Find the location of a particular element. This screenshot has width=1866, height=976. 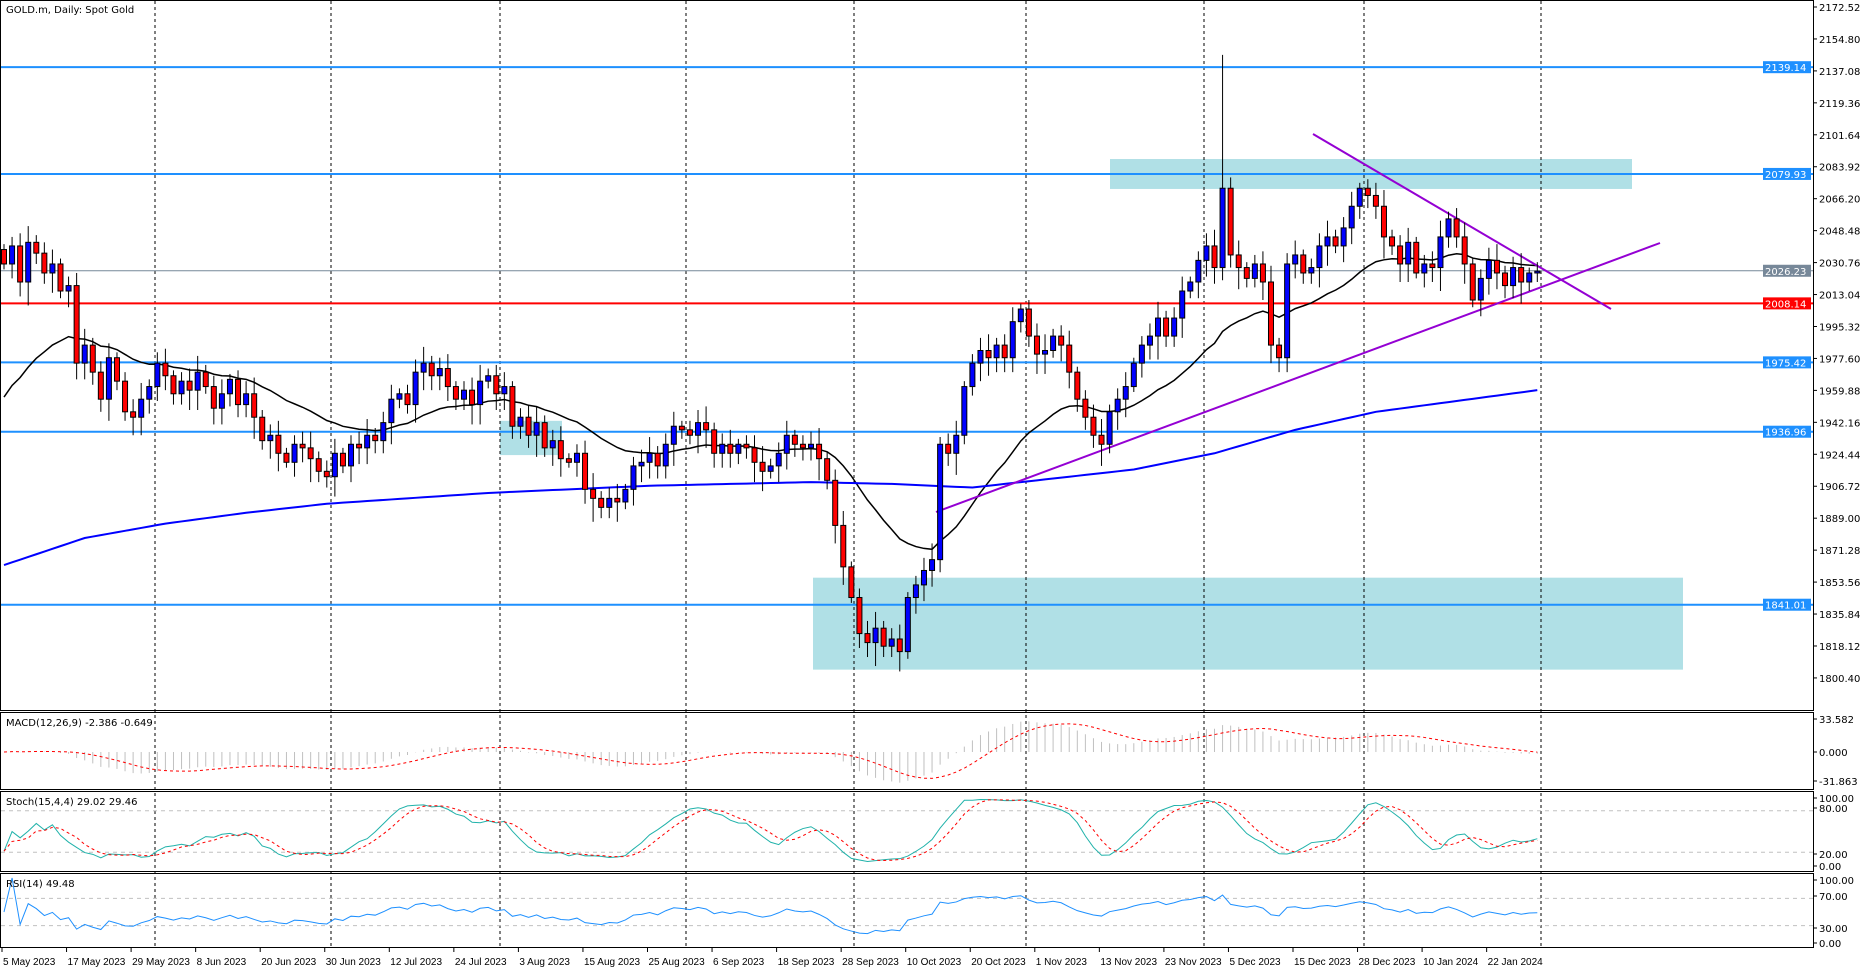

price-badge-text: 2079.93 is located at coordinates (1785, 175).